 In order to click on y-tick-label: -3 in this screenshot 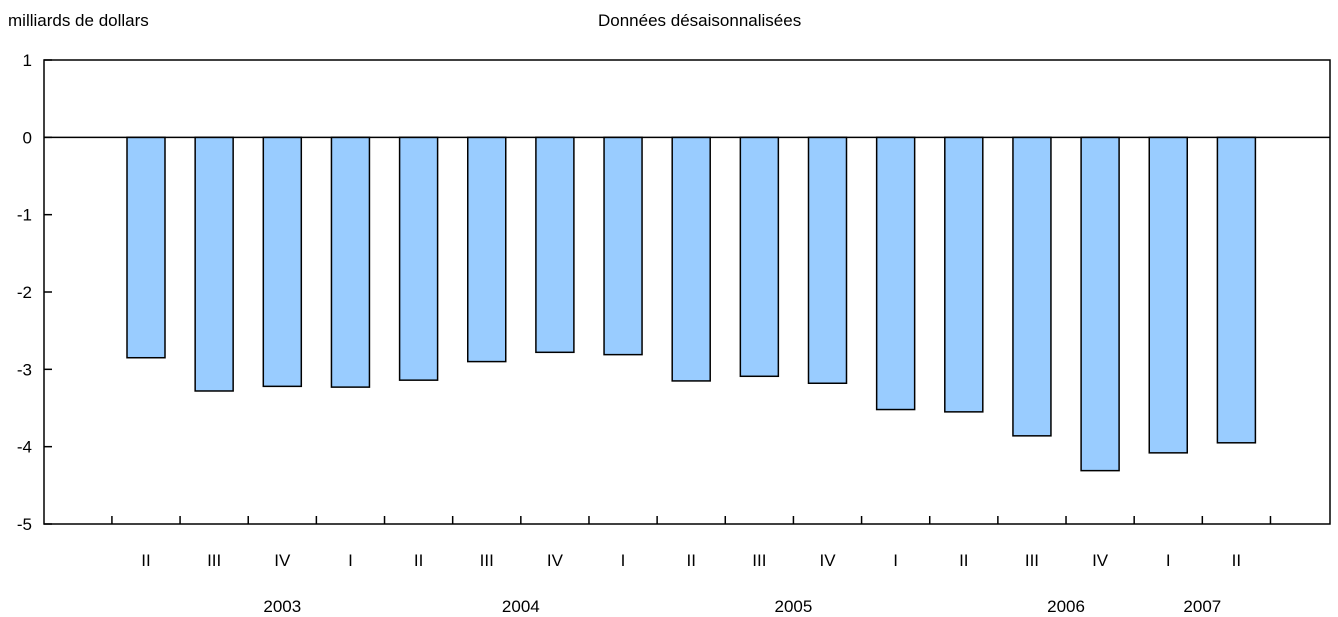, I will do `click(24, 369)`.